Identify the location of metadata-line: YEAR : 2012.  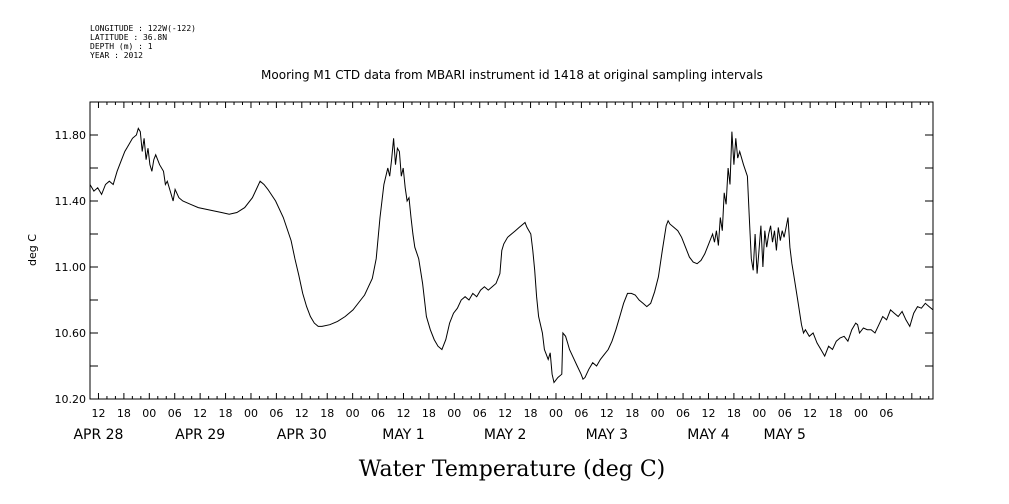
(116, 55).